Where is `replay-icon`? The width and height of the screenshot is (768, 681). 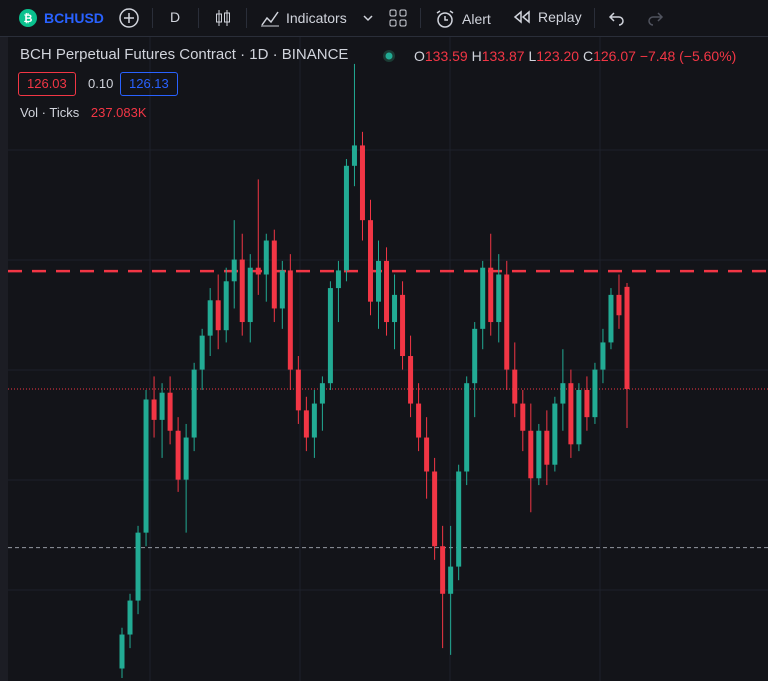 replay-icon is located at coordinates (521, 17).